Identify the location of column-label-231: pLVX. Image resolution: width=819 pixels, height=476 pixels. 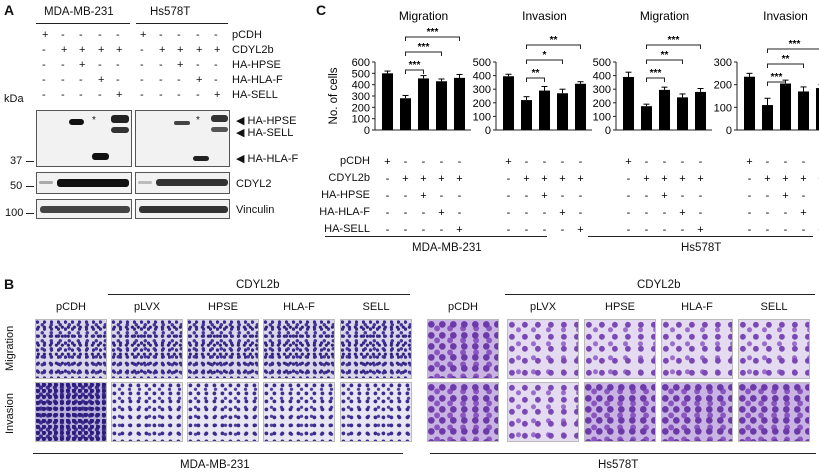
(147, 307).